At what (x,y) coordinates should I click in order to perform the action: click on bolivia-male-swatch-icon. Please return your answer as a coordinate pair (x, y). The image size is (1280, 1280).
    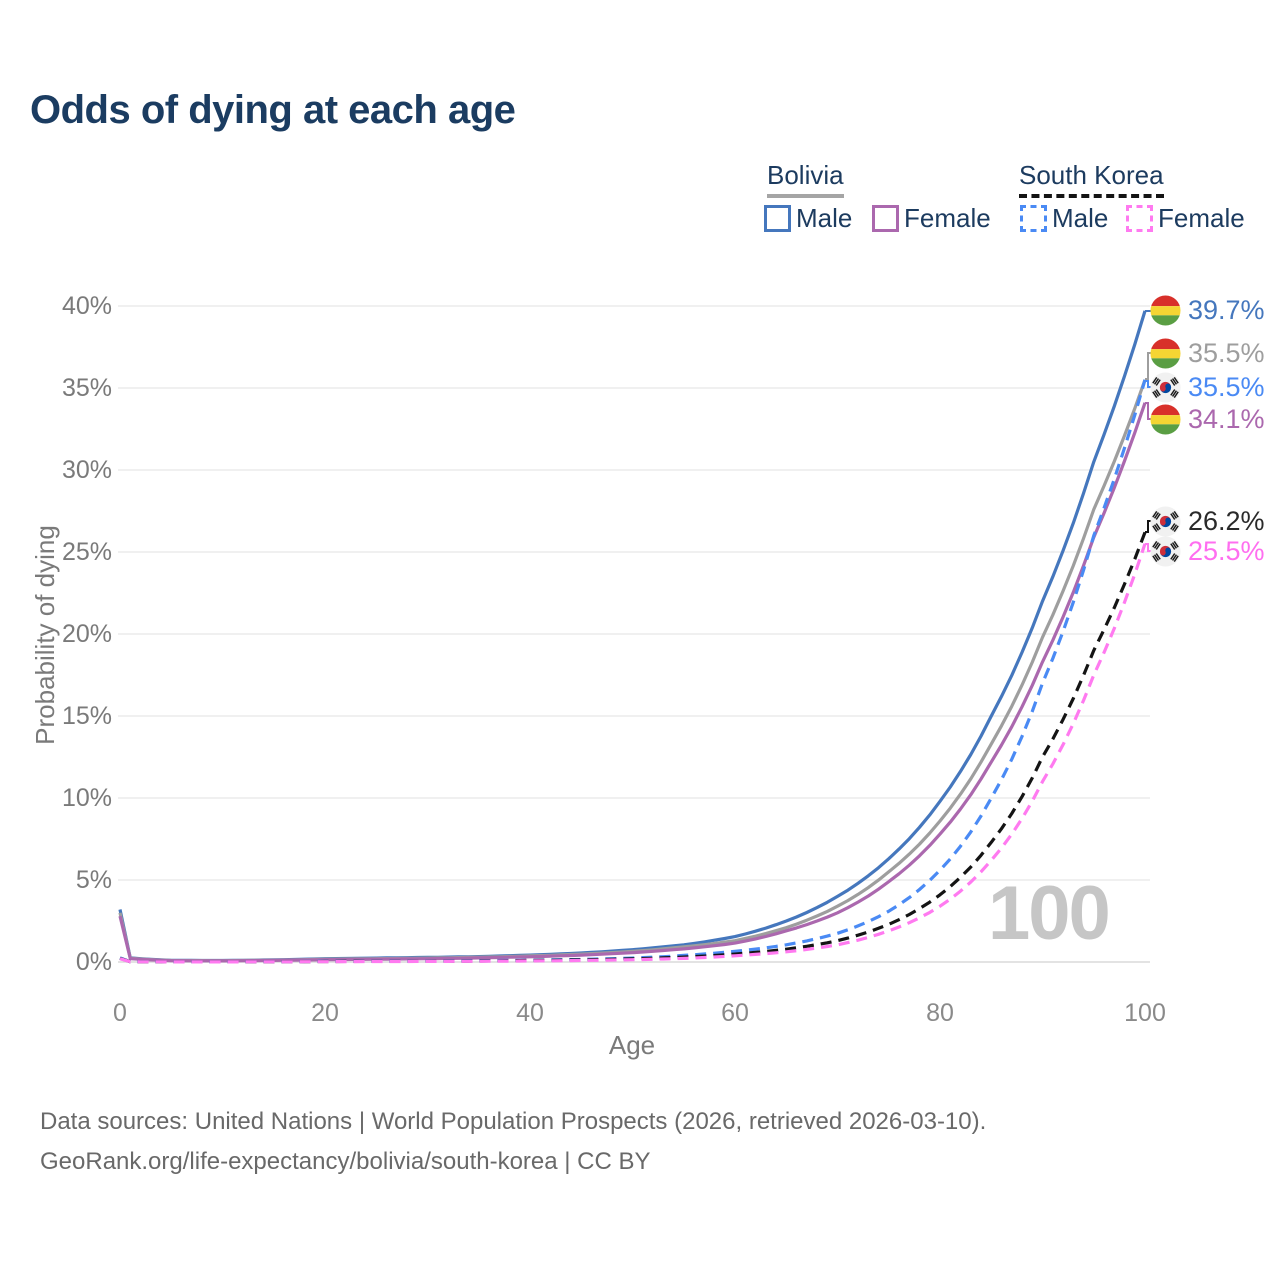
    Looking at the image, I should click on (777, 218).